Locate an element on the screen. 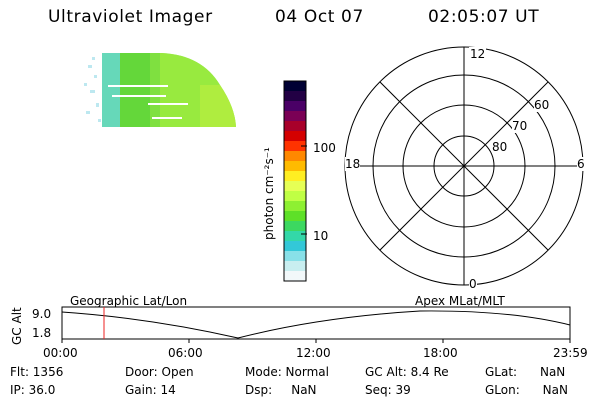 Image resolution: width=600 pixels, height=400 pixels. dsp-value: Dsp: NaN is located at coordinates (281, 390).